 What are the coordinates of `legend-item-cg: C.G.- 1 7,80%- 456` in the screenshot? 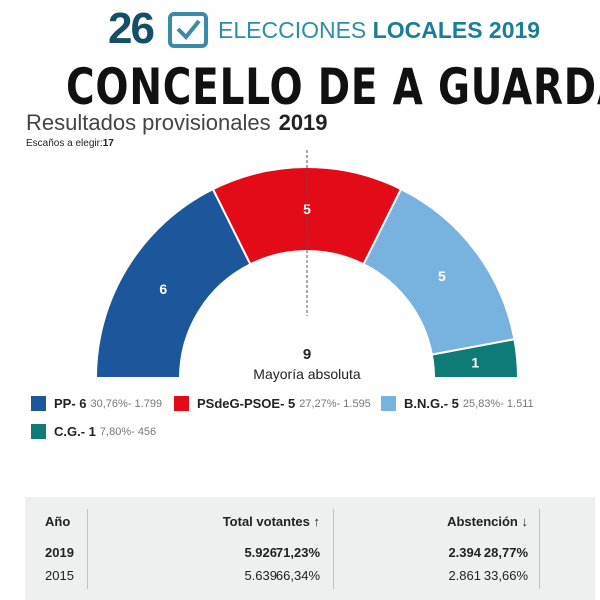 It's located at (93, 431).